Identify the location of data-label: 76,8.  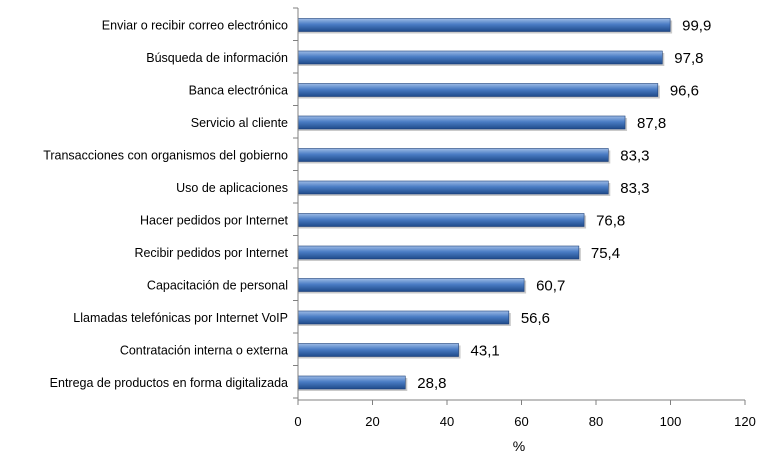
(610, 221).